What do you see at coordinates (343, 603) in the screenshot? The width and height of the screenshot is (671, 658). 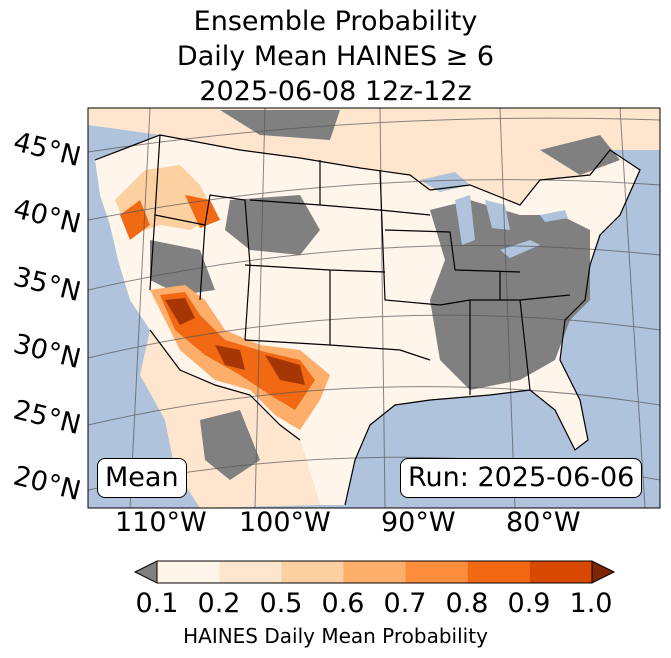 I see `colorbar-tick: 0.6` at bounding box center [343, 603].